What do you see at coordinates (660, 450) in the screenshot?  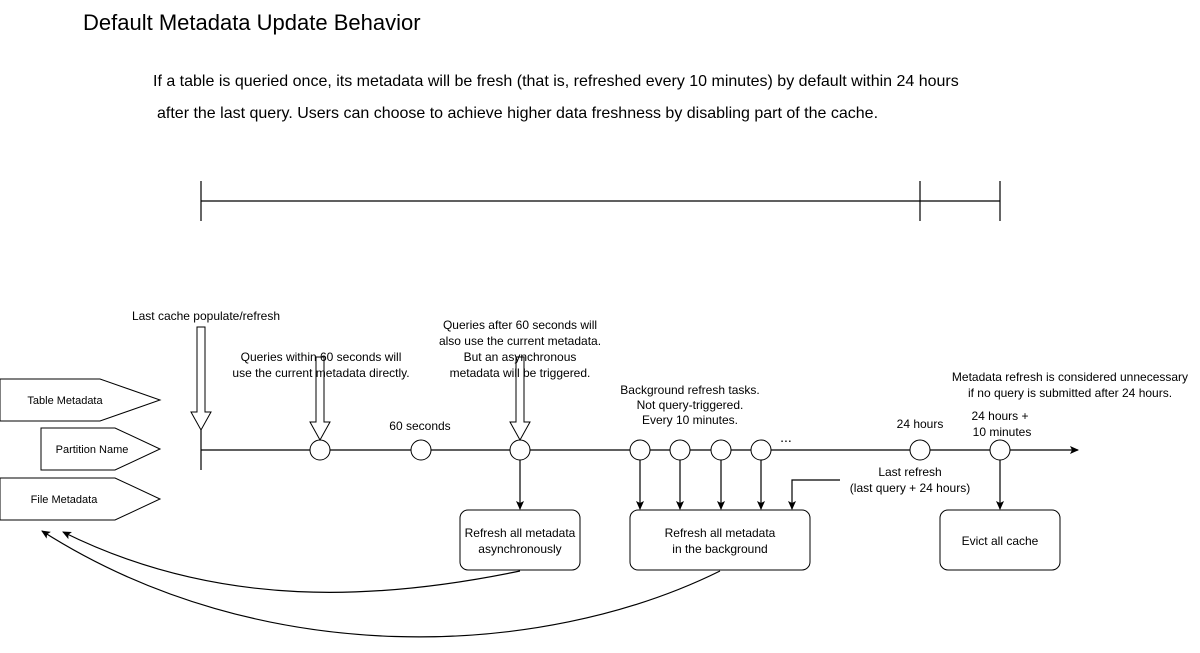 I see `timeline-points` at bounding box center [660, 450].